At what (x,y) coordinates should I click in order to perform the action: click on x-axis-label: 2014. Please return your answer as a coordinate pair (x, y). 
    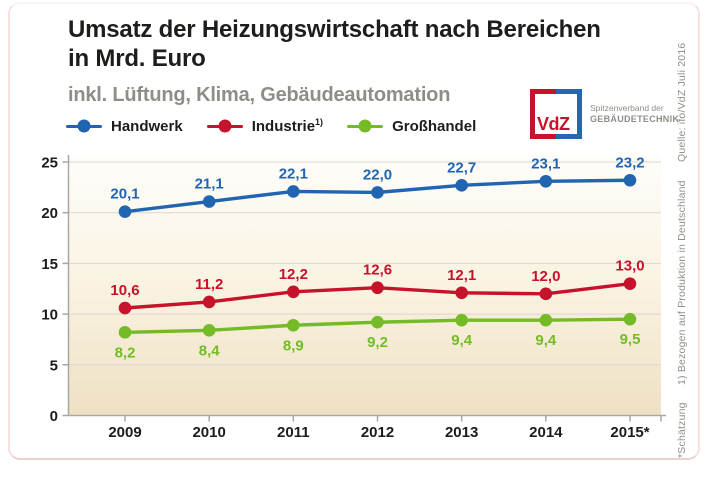
    Looking at the image, I should click on (546, 432).